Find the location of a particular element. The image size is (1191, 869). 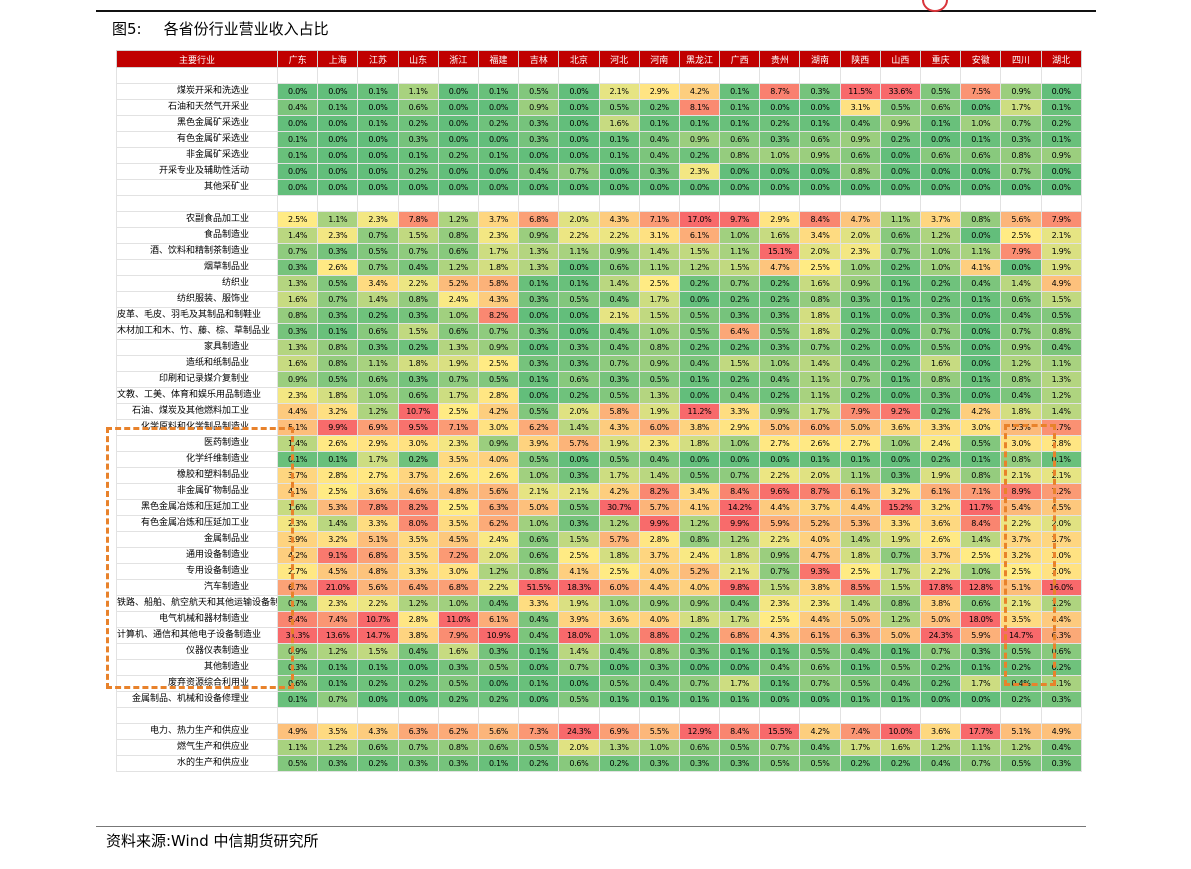

heat-cell: 6.3% is located at coordinates (498, 507).